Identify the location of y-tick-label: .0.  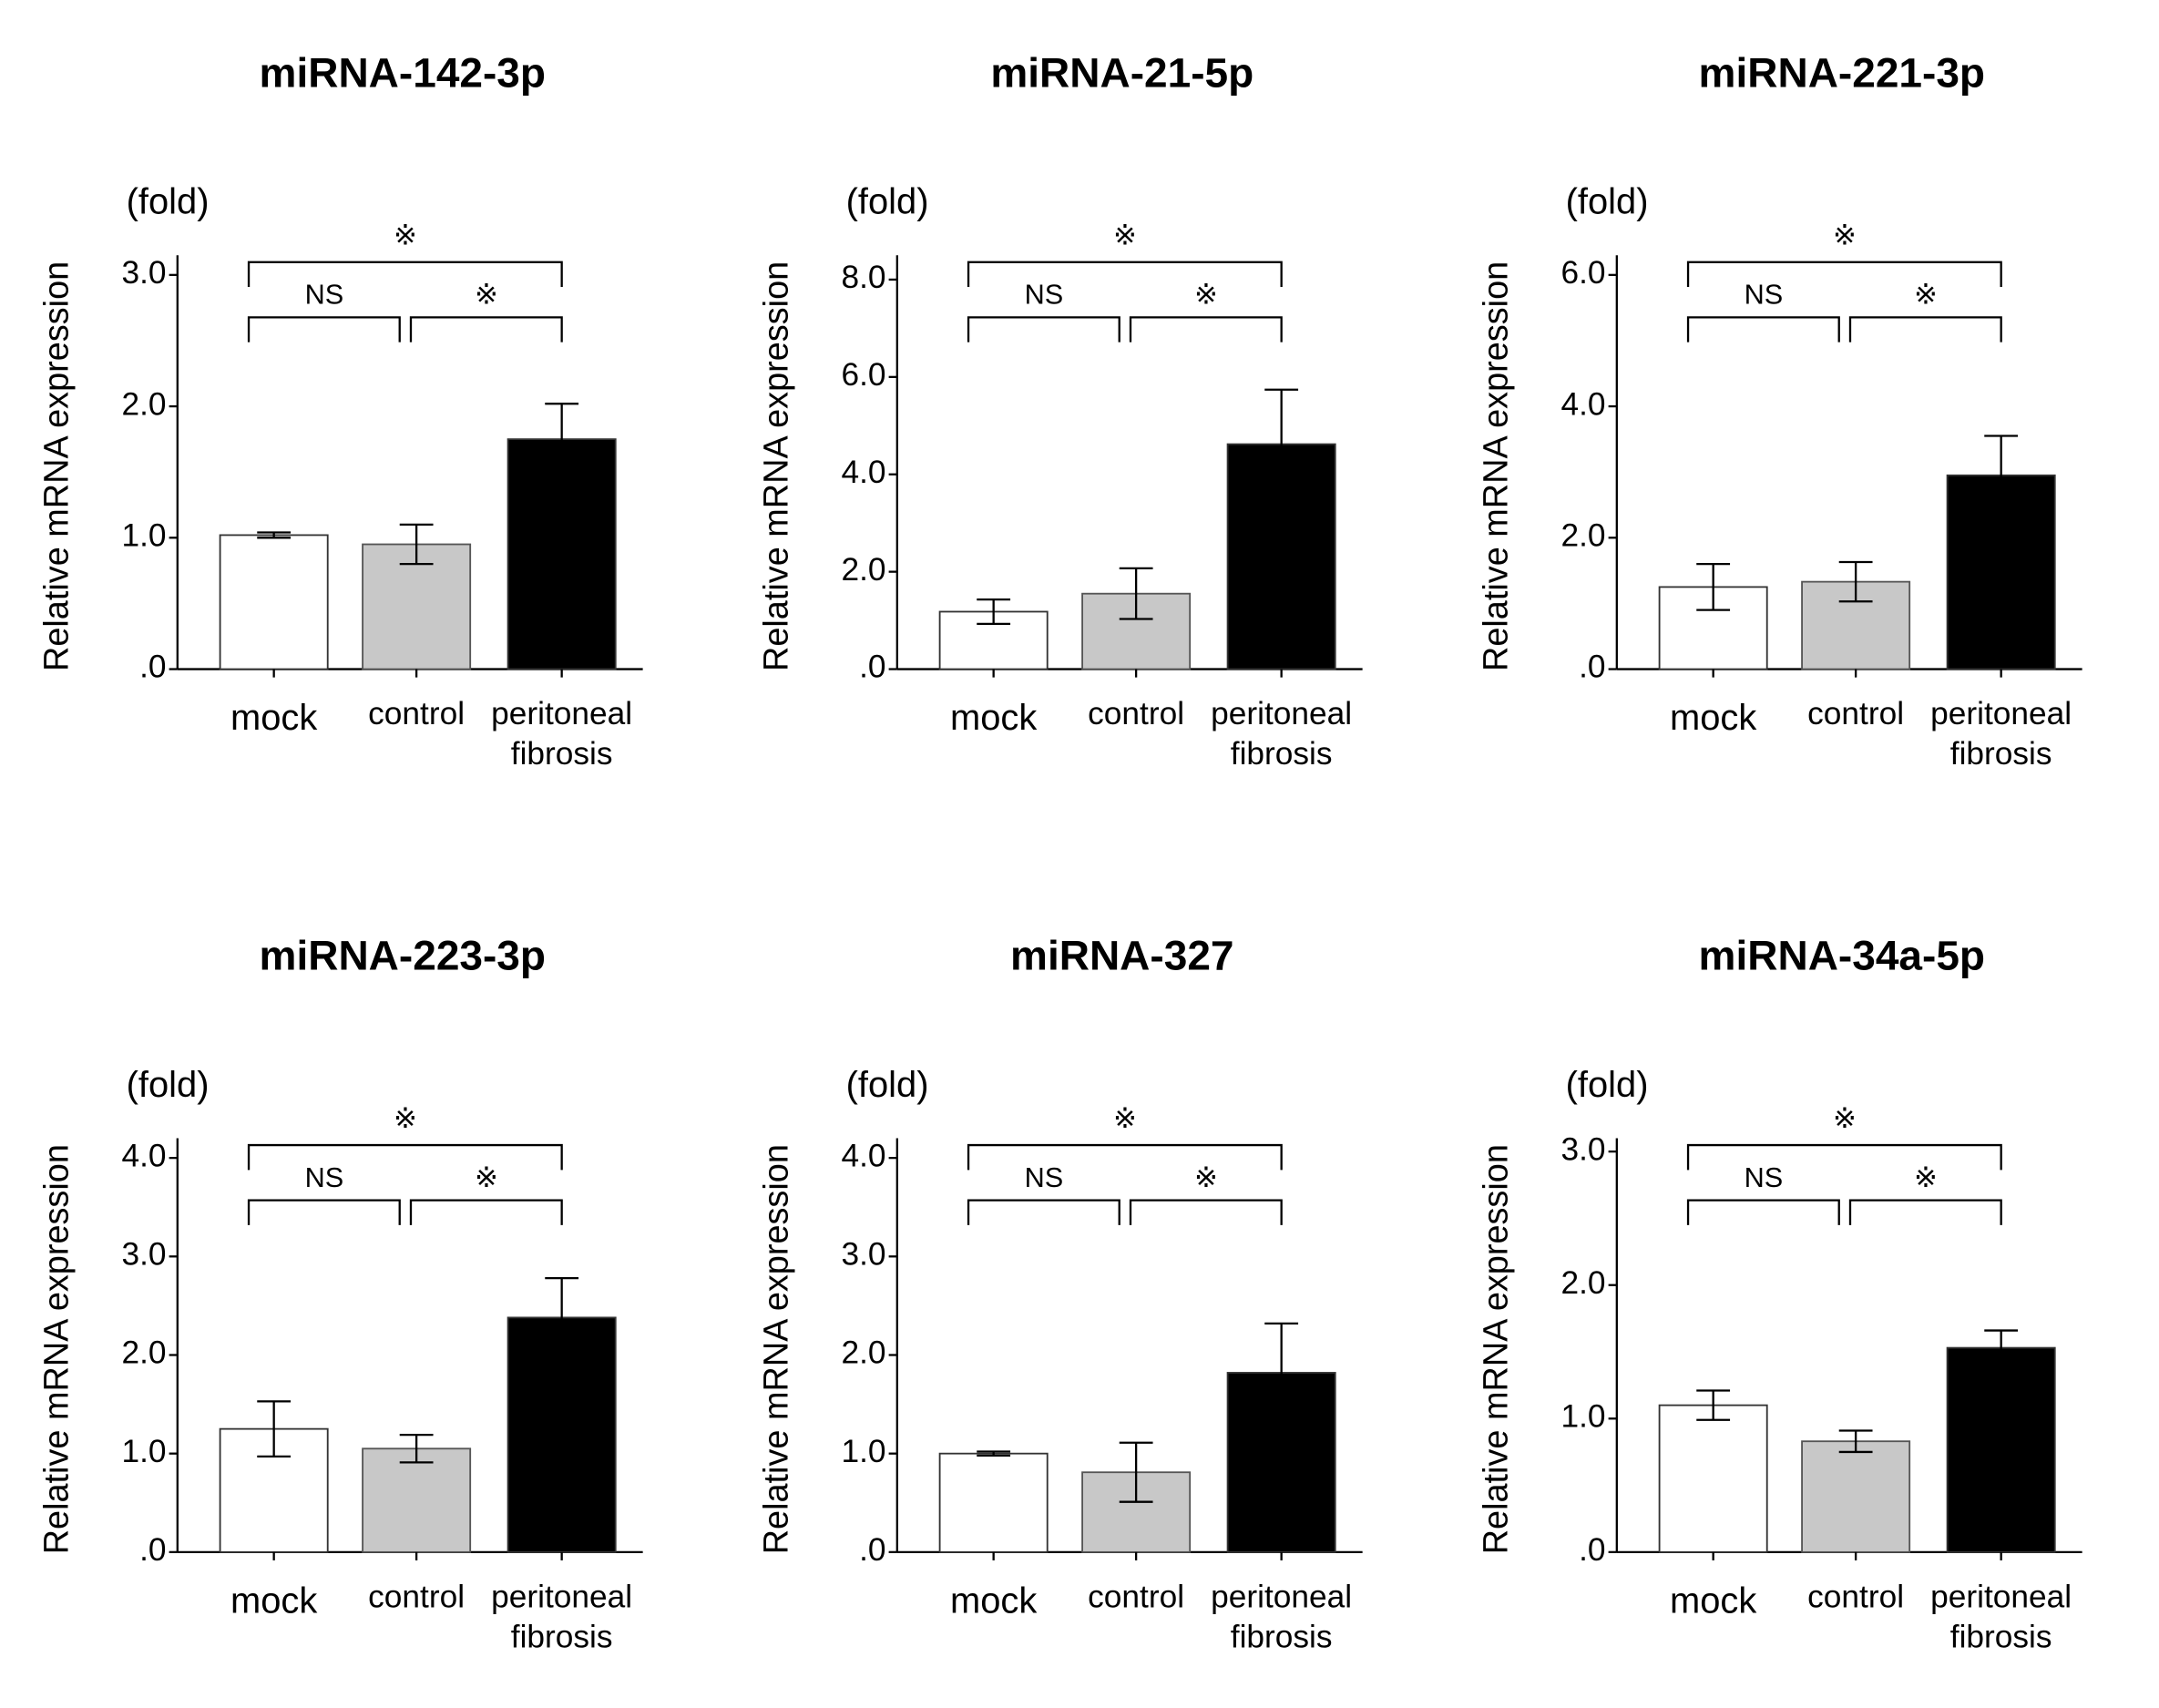
(1592, 667).